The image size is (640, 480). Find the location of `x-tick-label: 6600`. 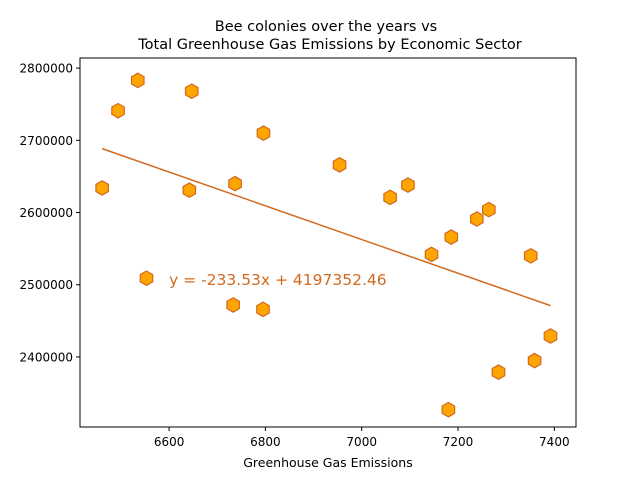

x-tick-label: 6600 is located at coordinates (169, 442).